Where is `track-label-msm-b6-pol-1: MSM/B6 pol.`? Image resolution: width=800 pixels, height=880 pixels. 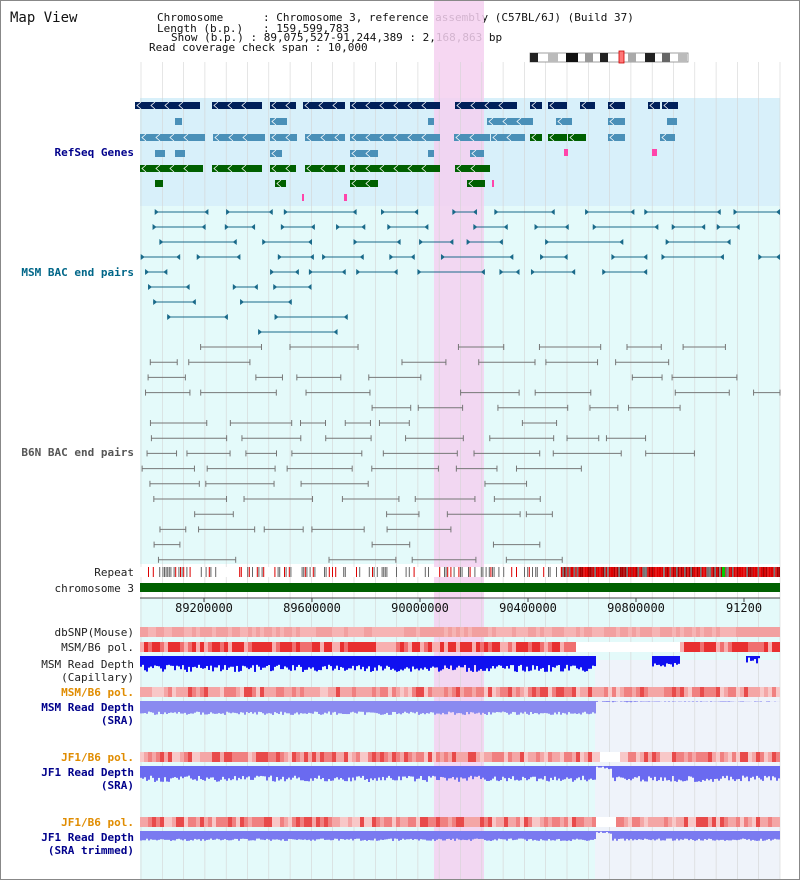 track-label-msm-b6-pol-1: MSM/B6 pol. is located at coordinates (97, 647).